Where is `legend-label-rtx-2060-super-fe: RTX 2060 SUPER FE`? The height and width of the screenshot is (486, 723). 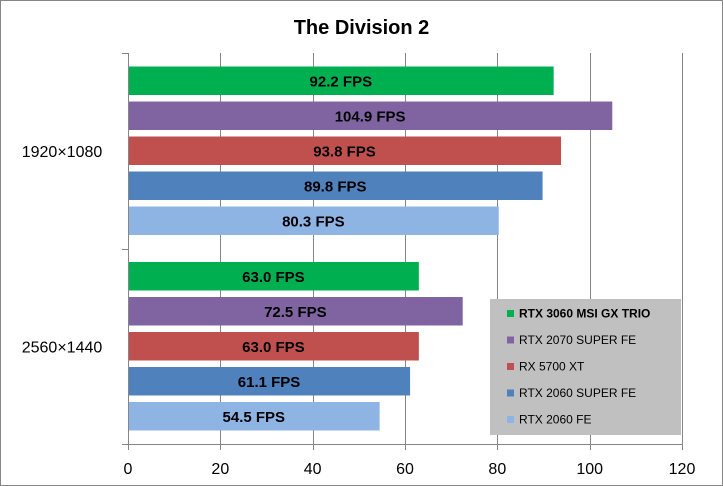
legend-label-rtx-2060-super-fe: RTX 2060 SUPER FE is located at coordinates (577, 393).